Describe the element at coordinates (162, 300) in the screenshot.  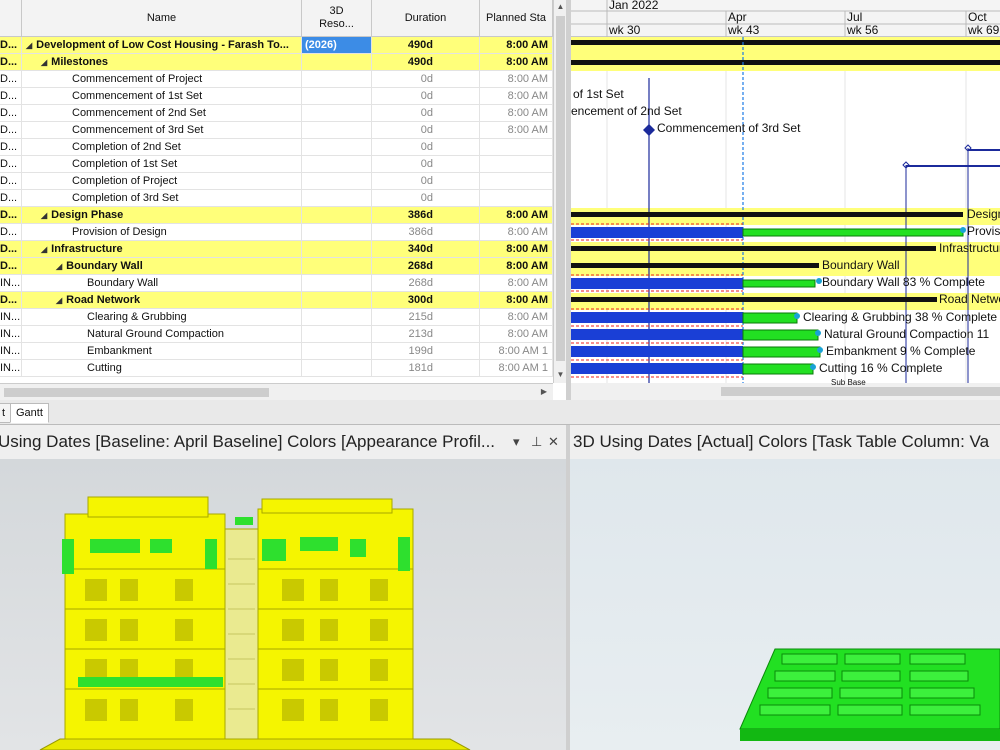
I see `task-name-cell: ◢ Road Network` at that location.